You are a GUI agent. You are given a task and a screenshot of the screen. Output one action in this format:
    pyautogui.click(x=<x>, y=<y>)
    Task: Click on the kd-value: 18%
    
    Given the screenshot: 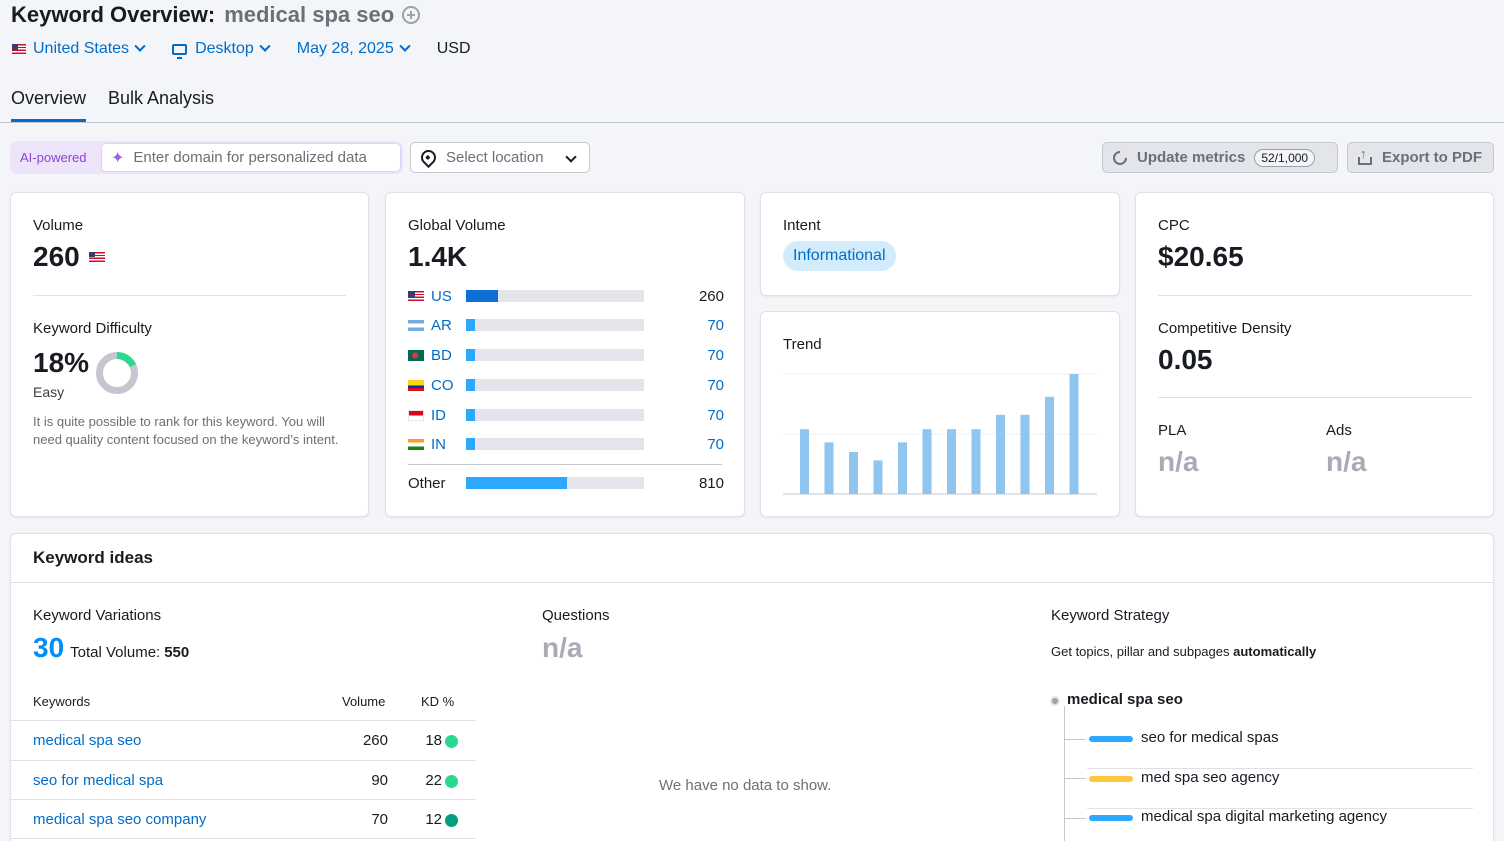 What is the action you would take?
    pyautogui.click(x=61, y=362)
    